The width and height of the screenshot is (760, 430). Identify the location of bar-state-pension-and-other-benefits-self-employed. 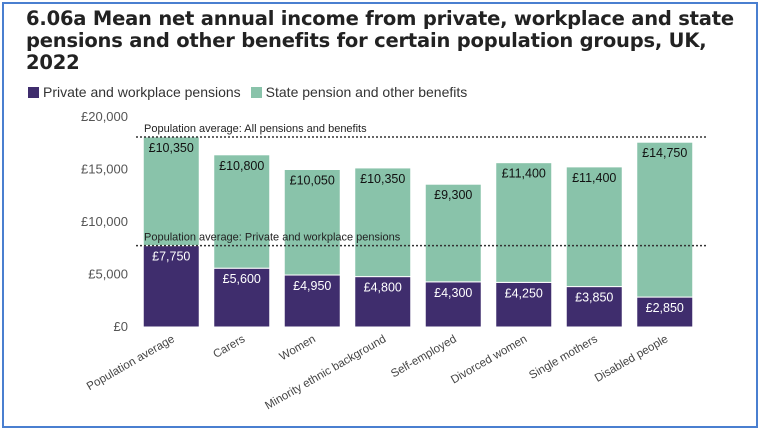
(453, 233).